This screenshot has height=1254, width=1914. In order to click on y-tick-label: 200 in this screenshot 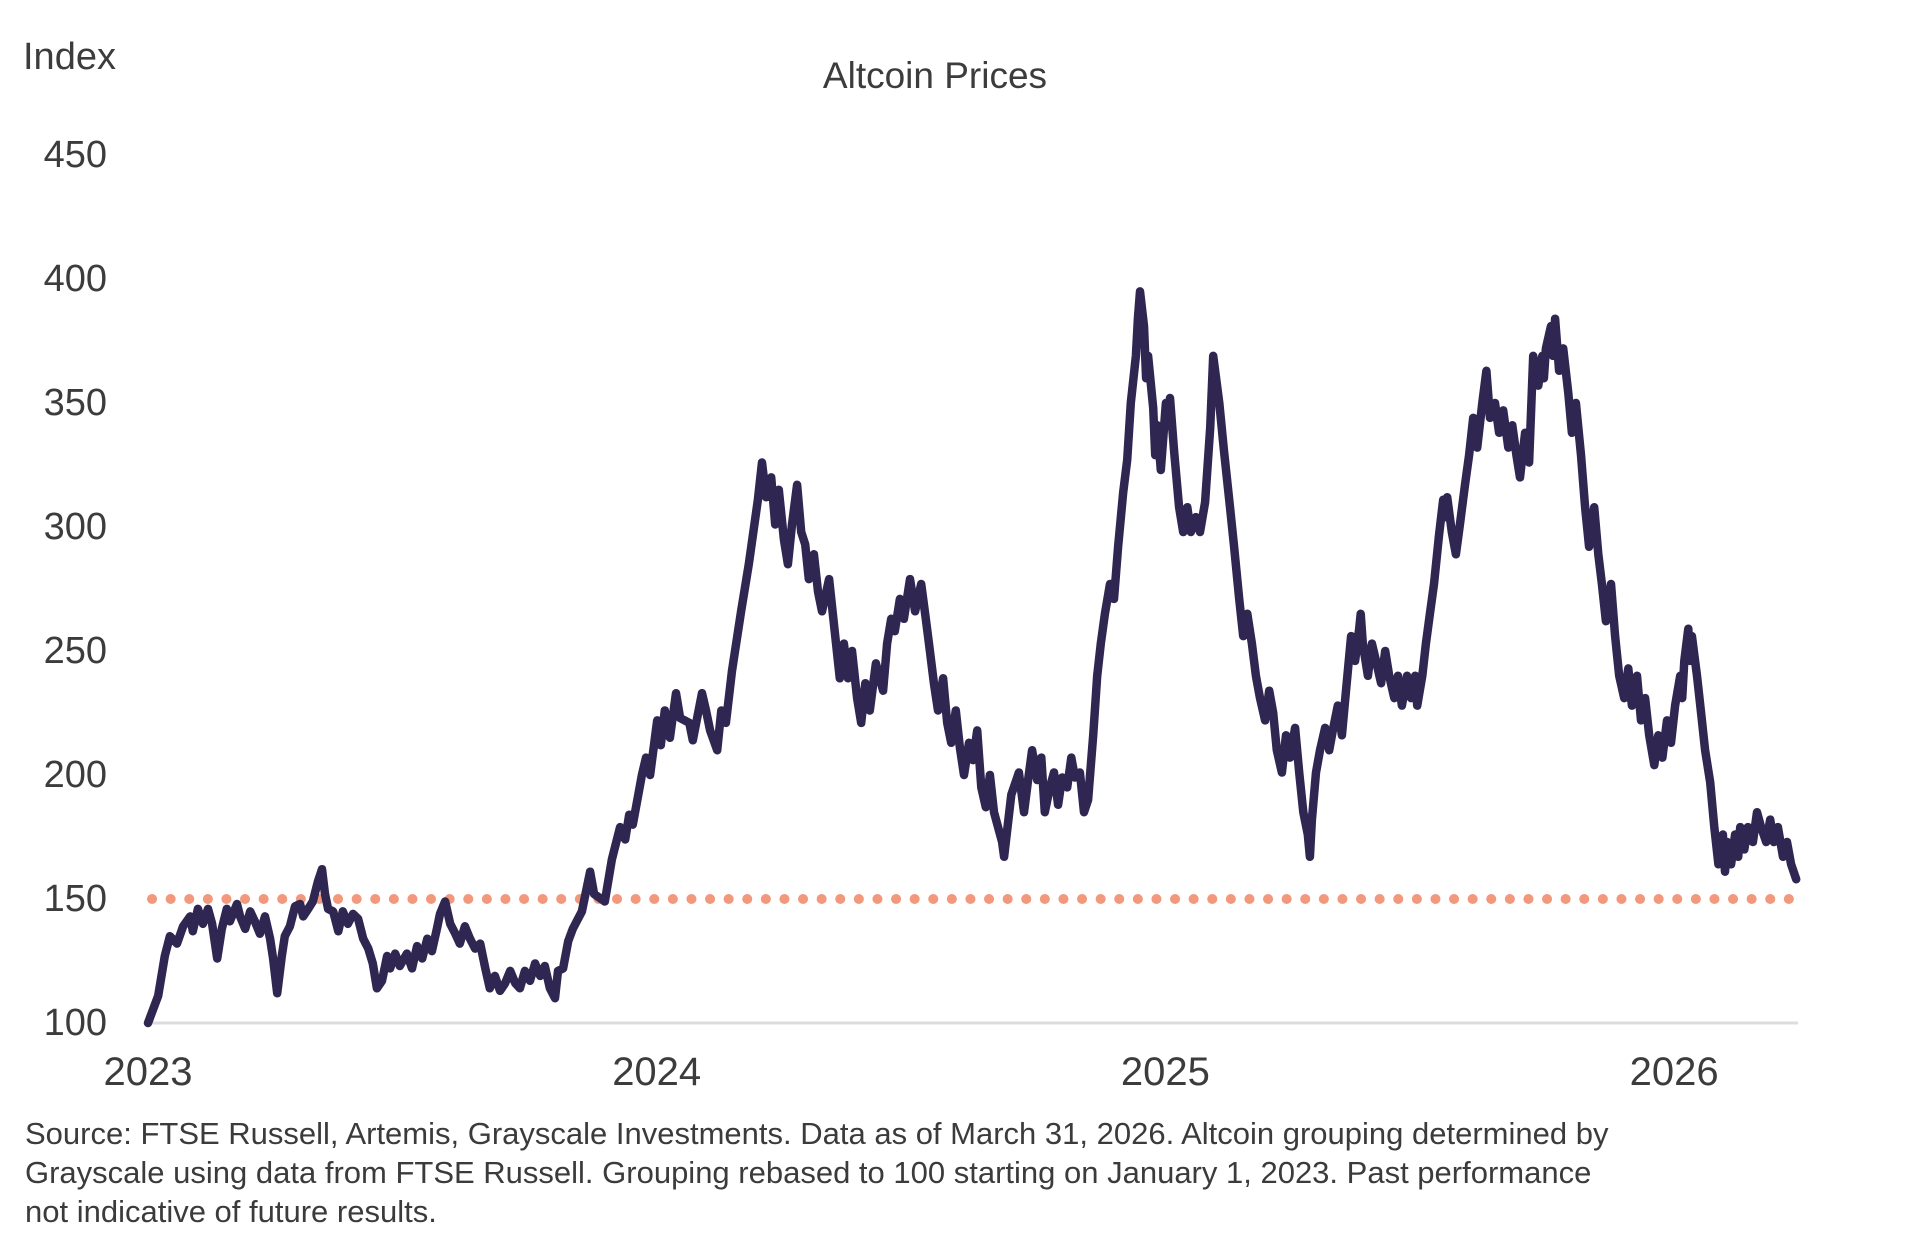, I will do `click(75, 775)`.